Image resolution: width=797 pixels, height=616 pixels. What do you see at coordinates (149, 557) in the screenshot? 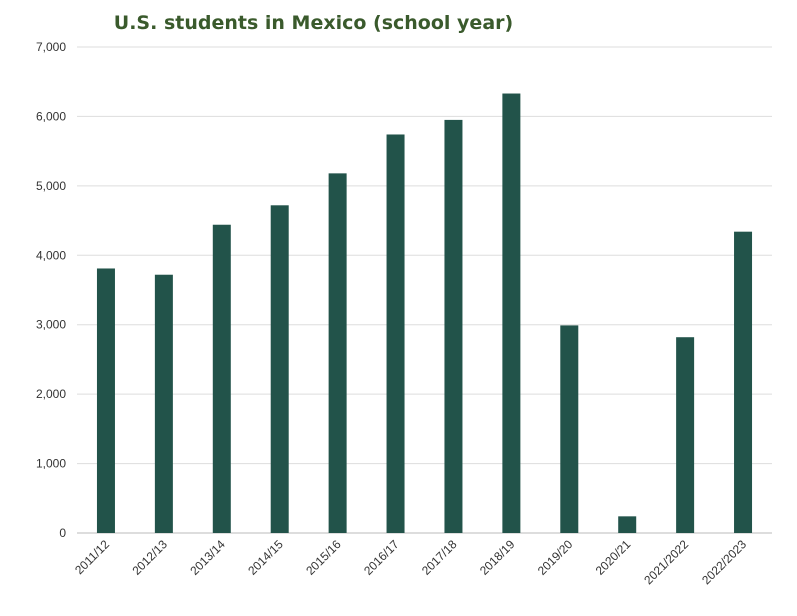
I see `x-tick-label: 2012/13` at bounding box center [149, 557].